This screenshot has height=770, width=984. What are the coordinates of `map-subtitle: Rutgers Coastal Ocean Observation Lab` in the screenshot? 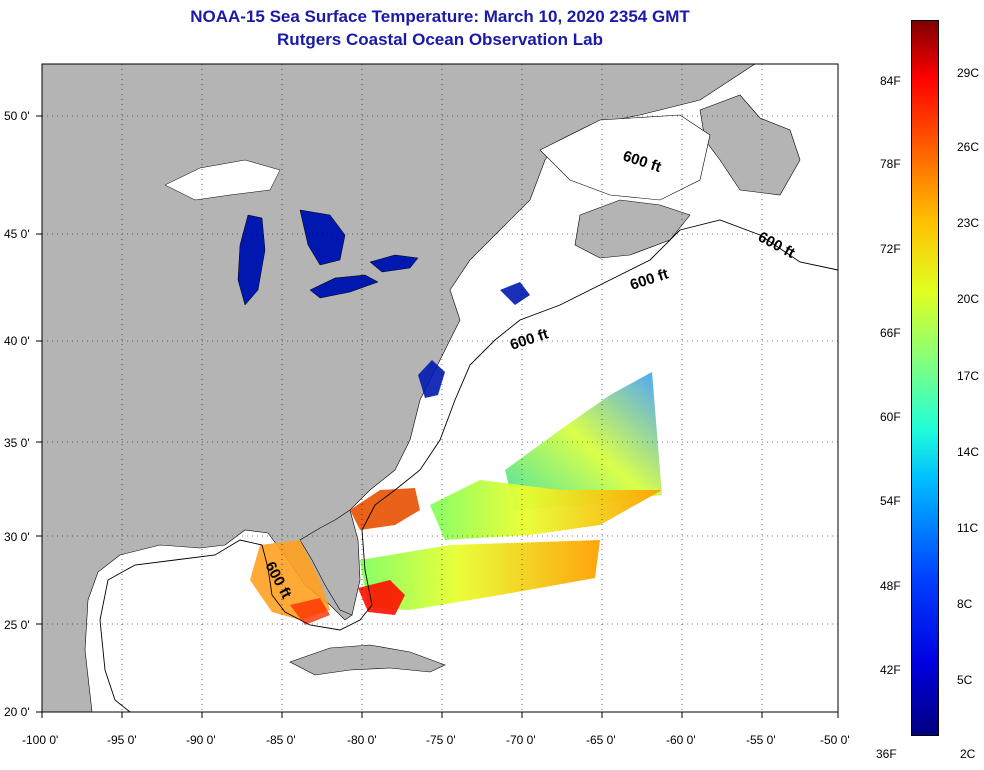 It's located at (440, 39).